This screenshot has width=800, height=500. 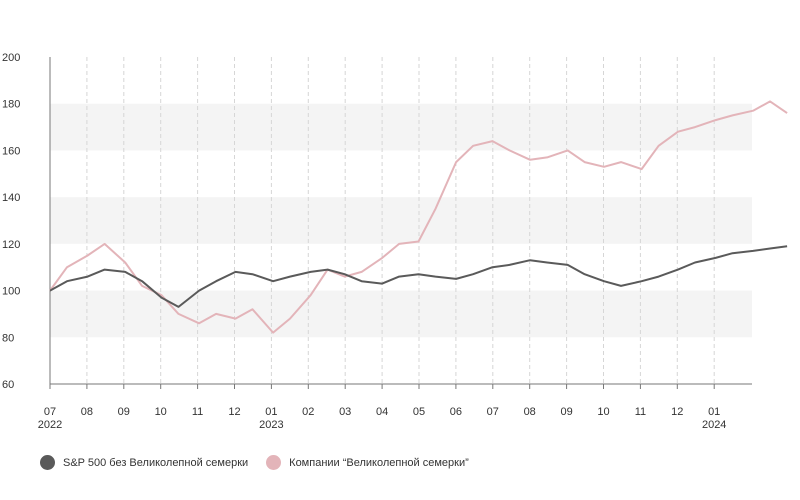 I want to click on legend-swatch-dark, so click(x=47, y=462).